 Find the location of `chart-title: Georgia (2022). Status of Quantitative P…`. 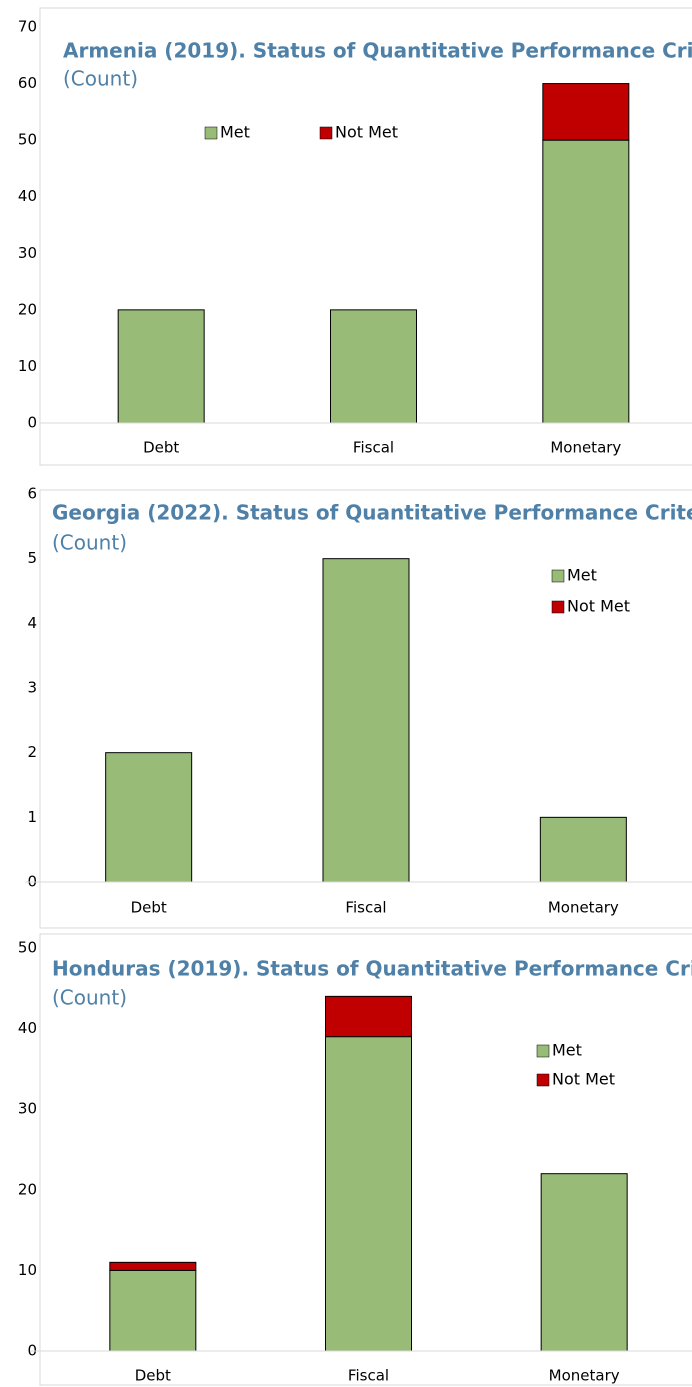

chart-title: Georgia (2022). Status of Quantitative P… is located at coordinates (372, 513).